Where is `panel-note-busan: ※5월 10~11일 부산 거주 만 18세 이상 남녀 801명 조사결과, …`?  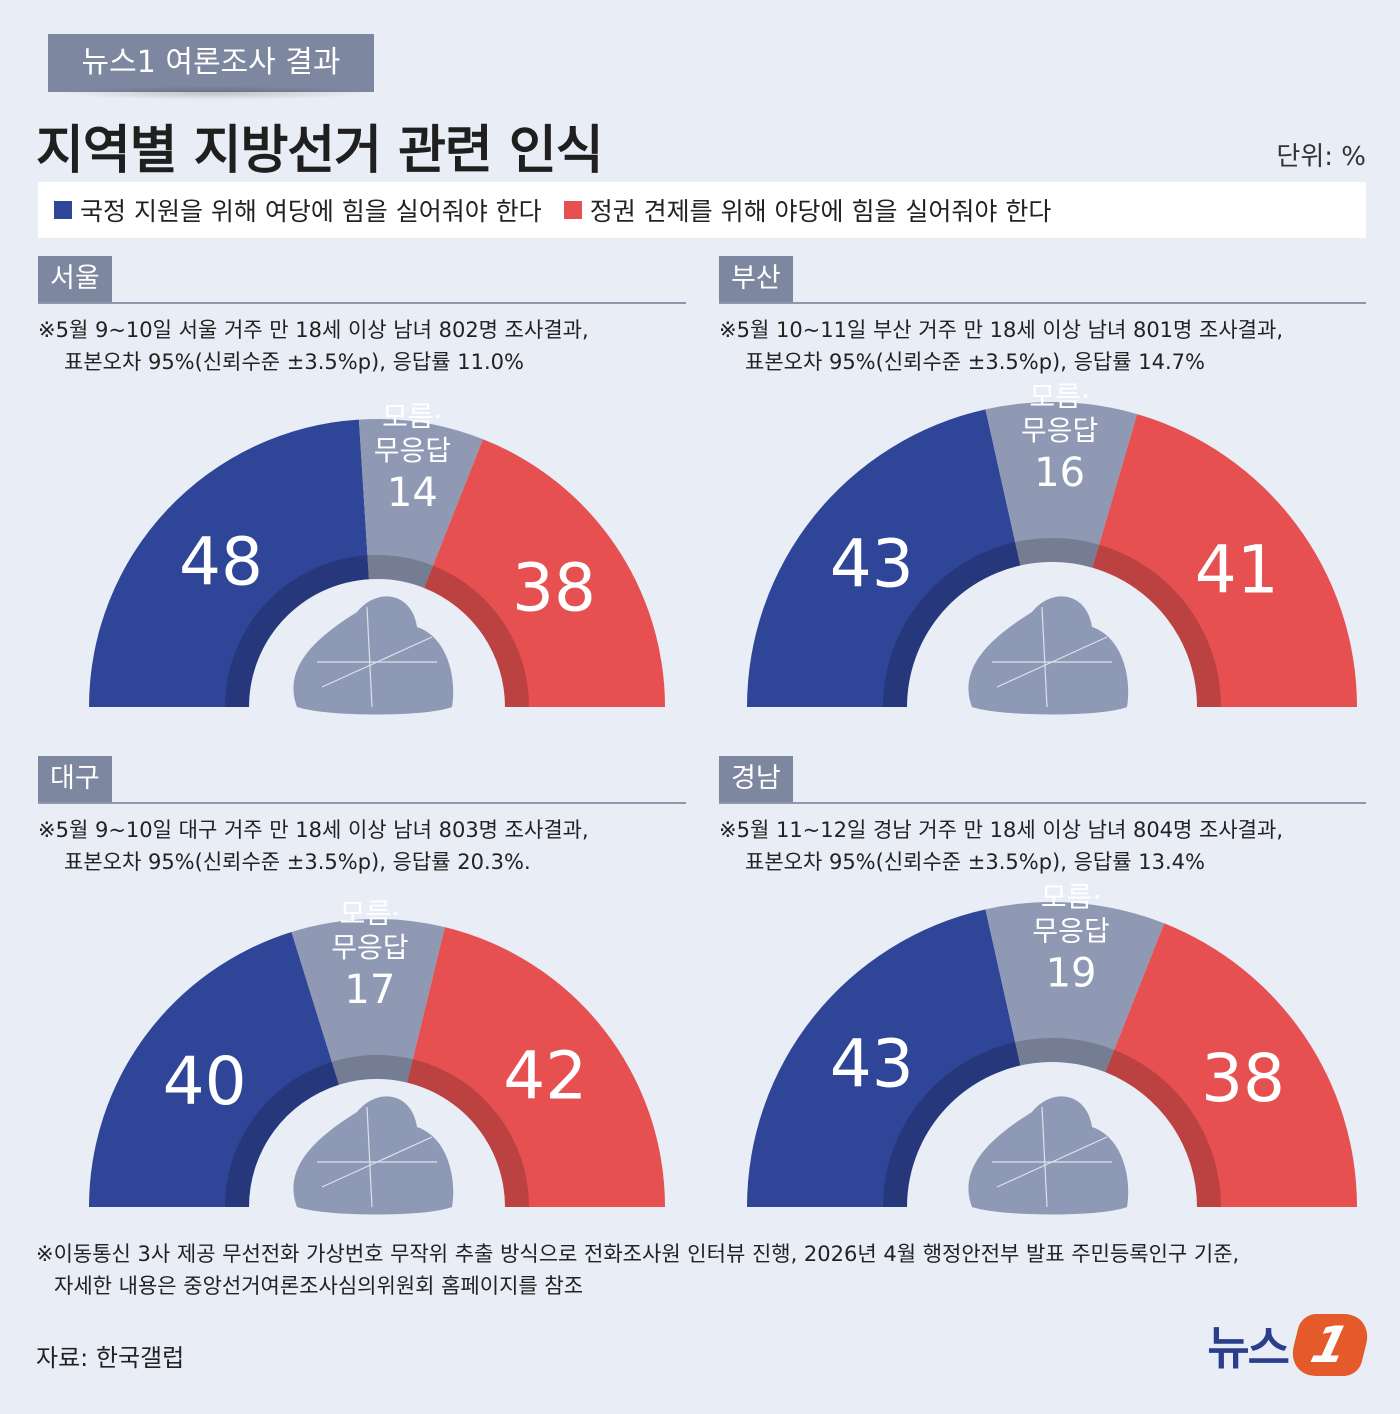
panel-note-busan: ※5월 10~11일 부산 거주 만 18세 이상 남녀 801명 조사결과, … is located at coordinates (1001, 346).